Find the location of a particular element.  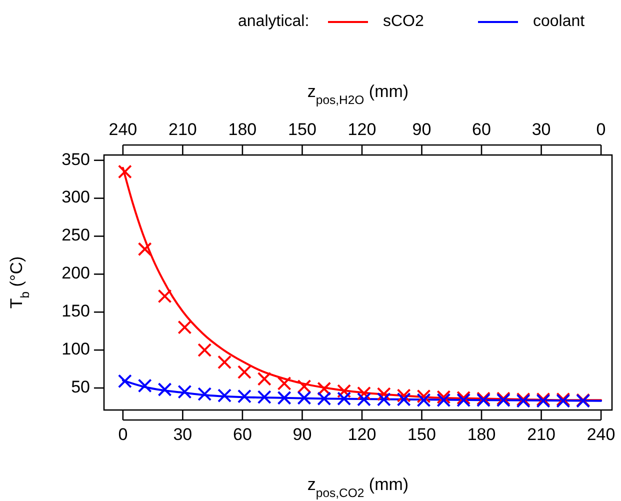

x2-tick-label: 120 is located at coordinates (362, 129).